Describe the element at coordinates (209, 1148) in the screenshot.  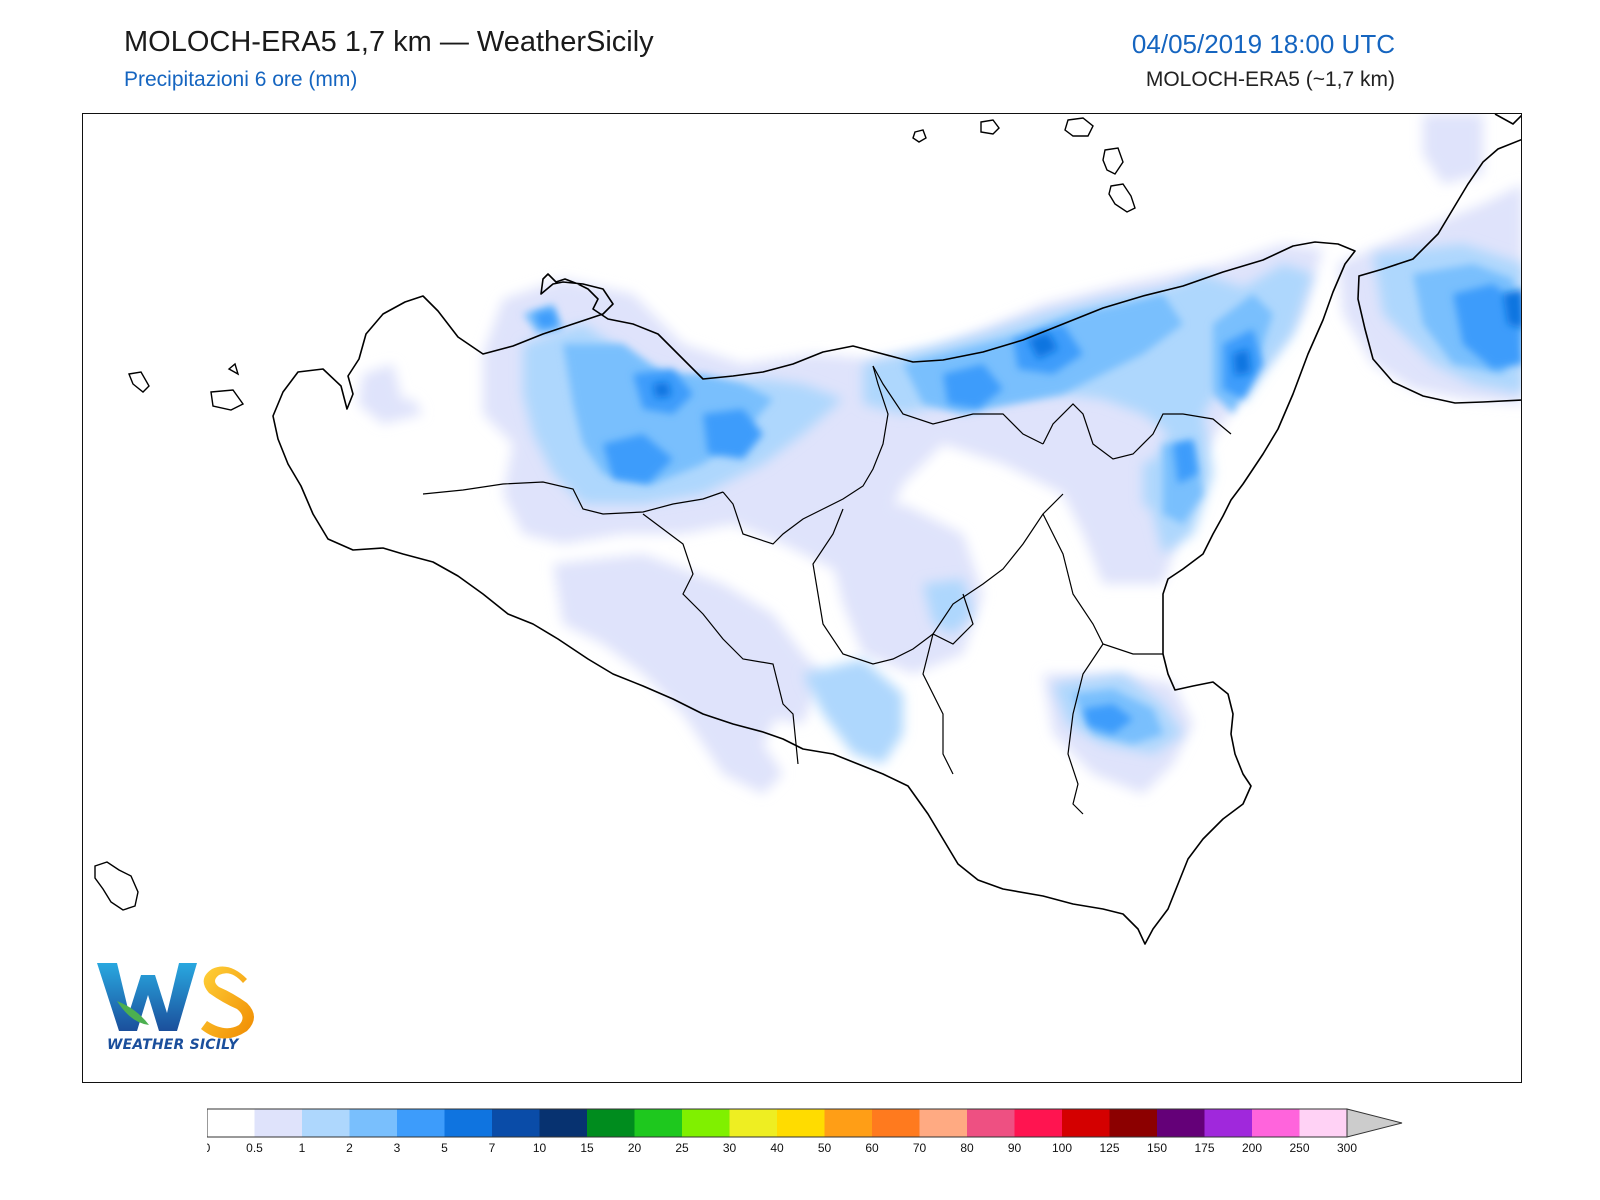
I see `legend-tick-label: 0` at that location.